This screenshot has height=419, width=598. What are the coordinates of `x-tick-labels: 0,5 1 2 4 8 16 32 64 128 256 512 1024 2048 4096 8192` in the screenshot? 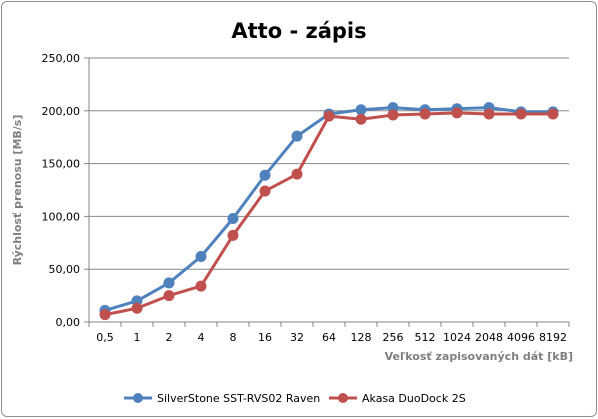 It's located at (331, 337).